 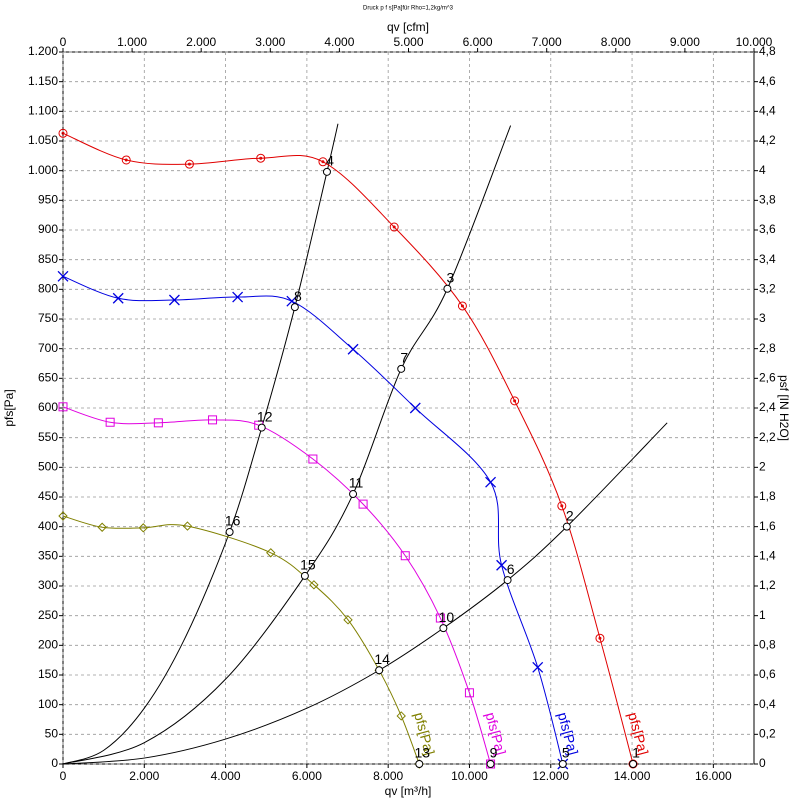 I want to click on x-tick-label: 6.000, so click(x=307, y=776).